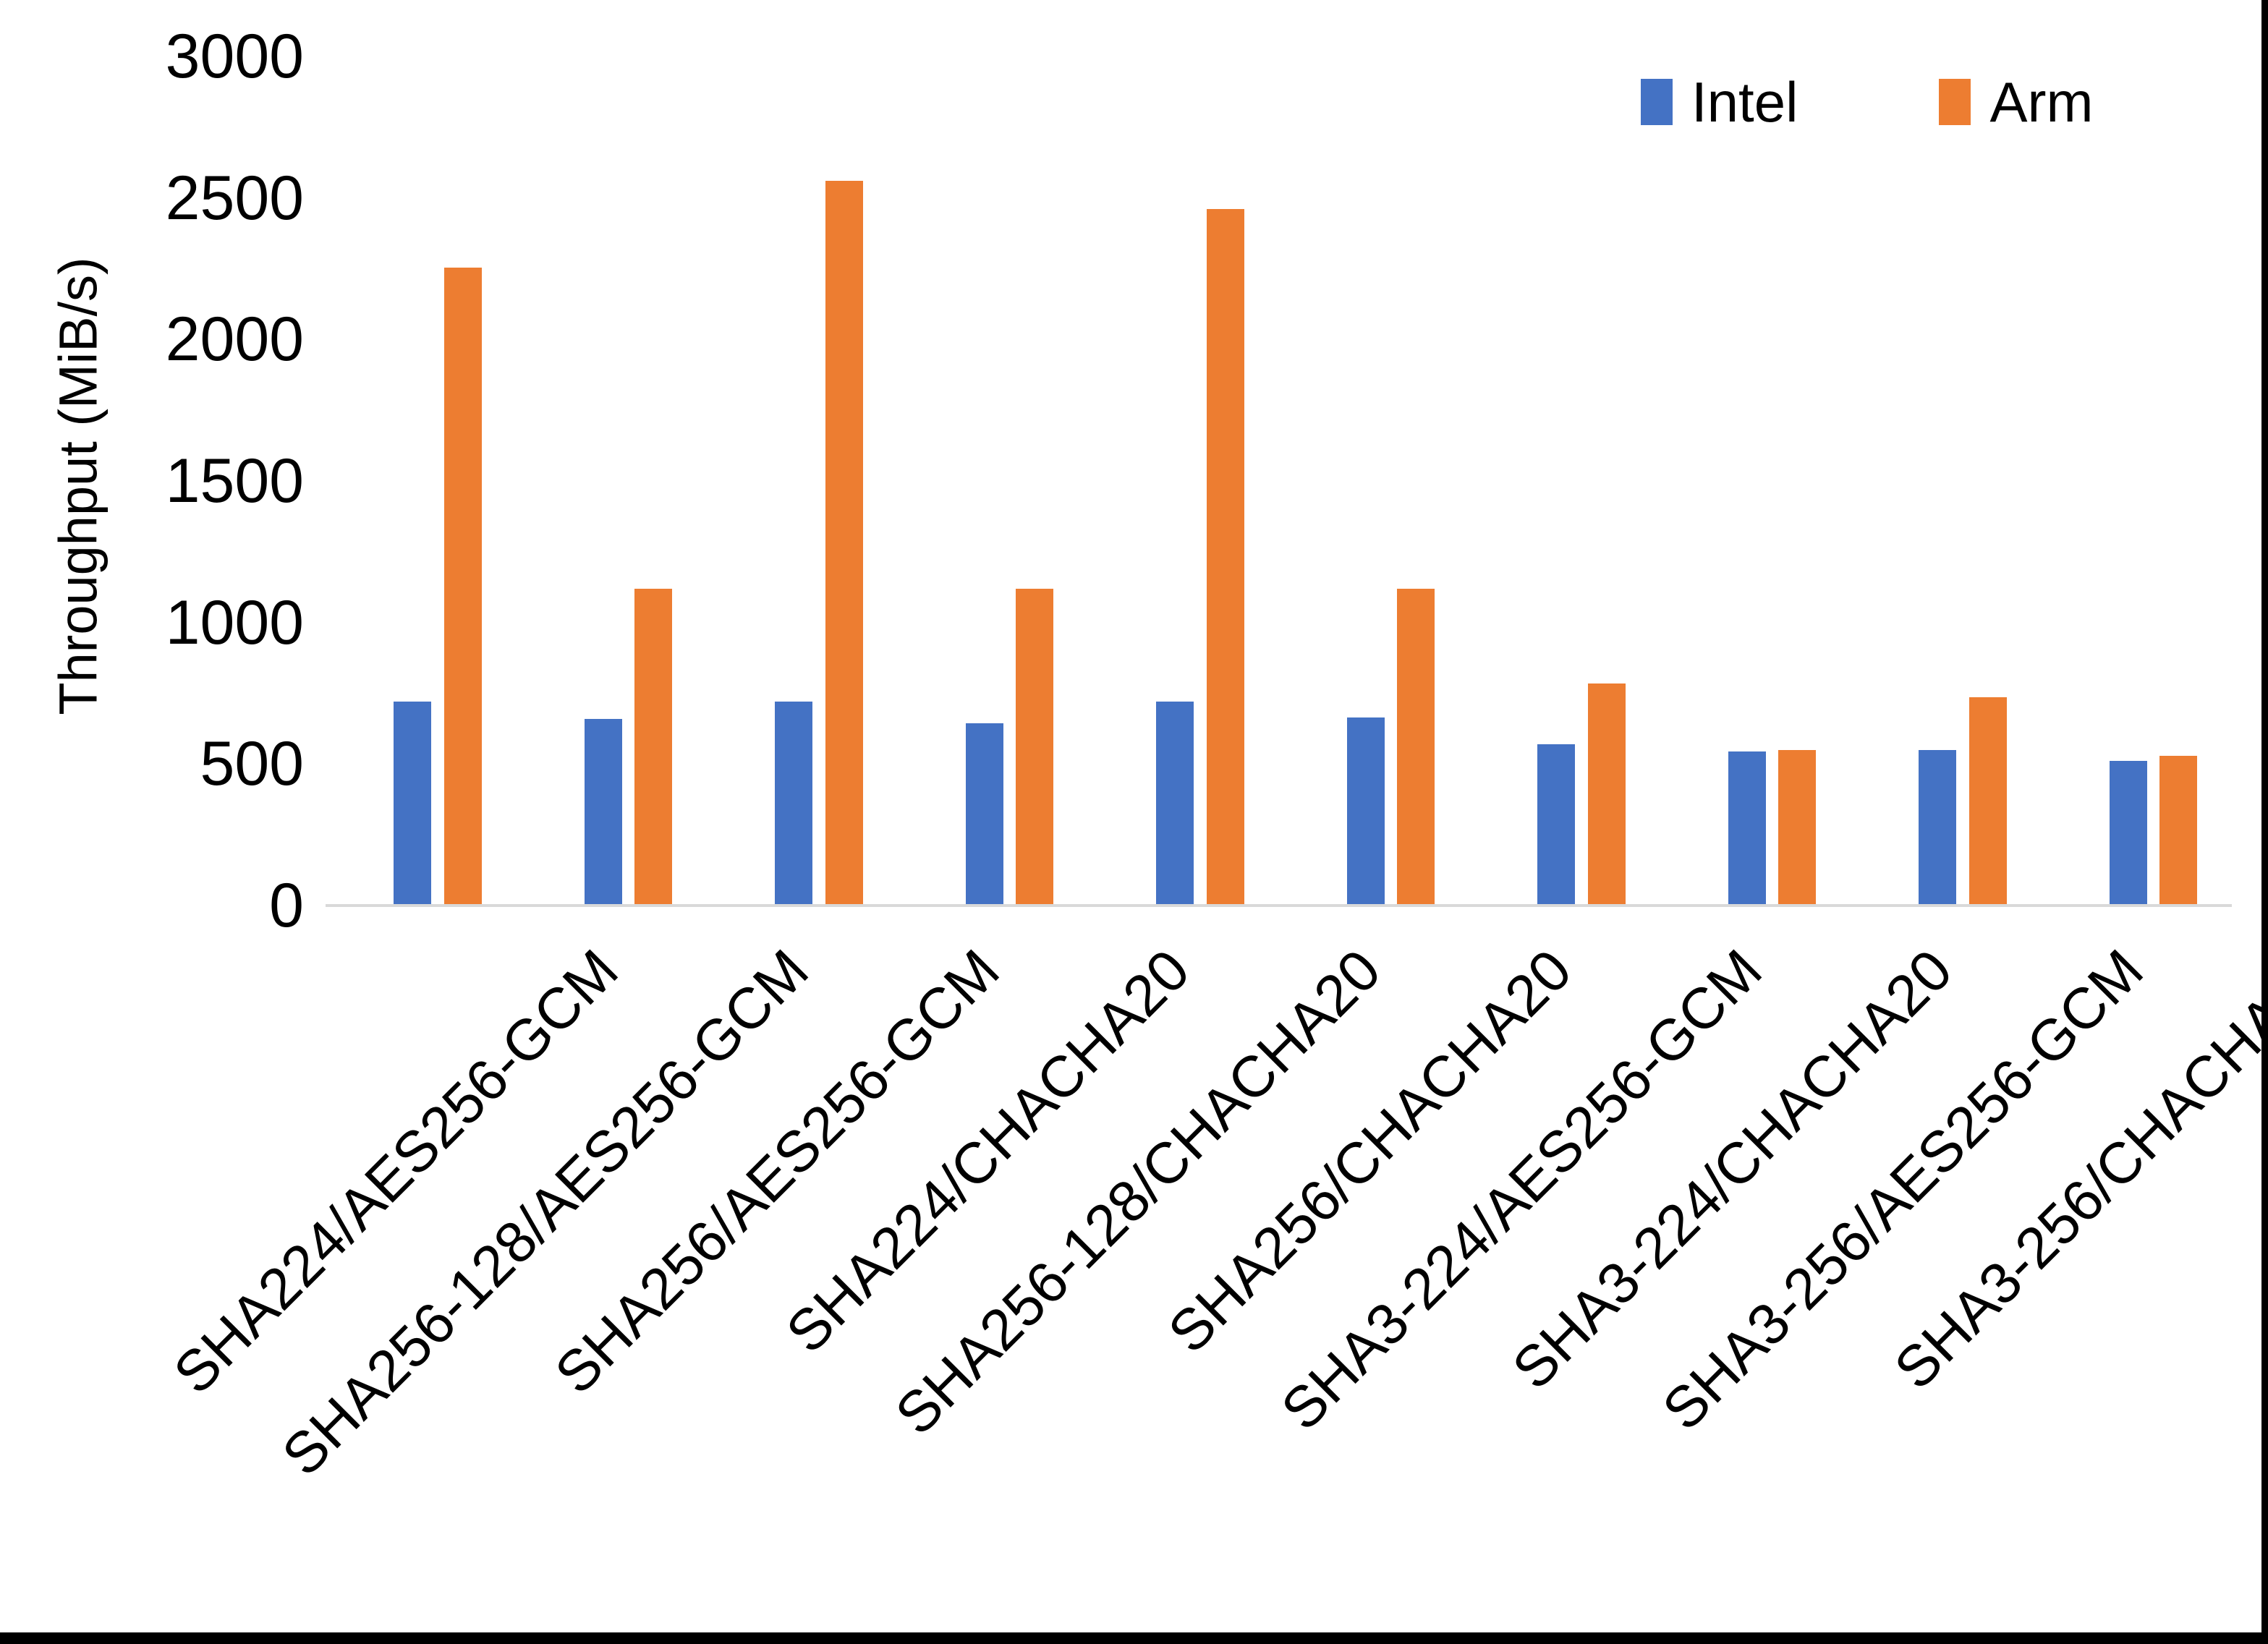 This screenshot has width=2268, height=1644. I want to click on legend: Intel Arm, so click(1867, 102).